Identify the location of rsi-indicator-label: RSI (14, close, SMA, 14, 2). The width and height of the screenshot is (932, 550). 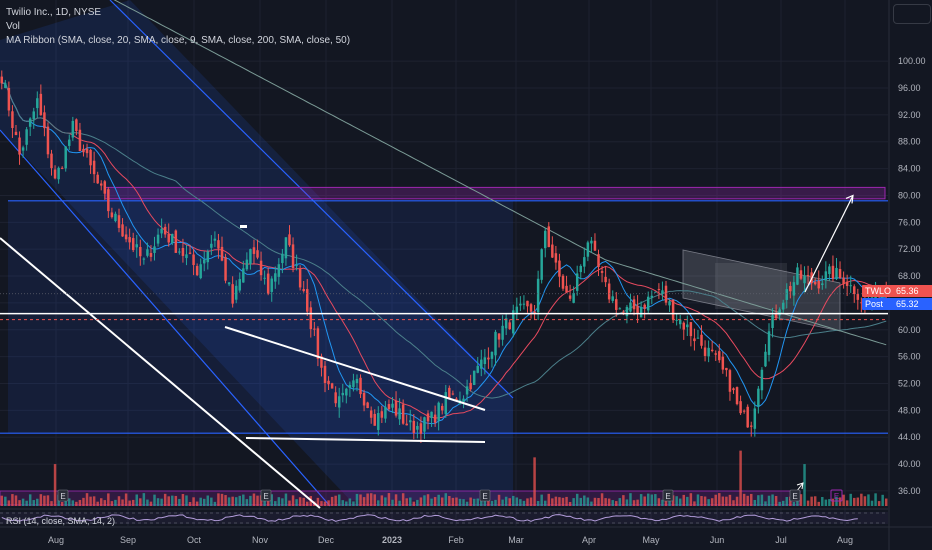
(61, 521).